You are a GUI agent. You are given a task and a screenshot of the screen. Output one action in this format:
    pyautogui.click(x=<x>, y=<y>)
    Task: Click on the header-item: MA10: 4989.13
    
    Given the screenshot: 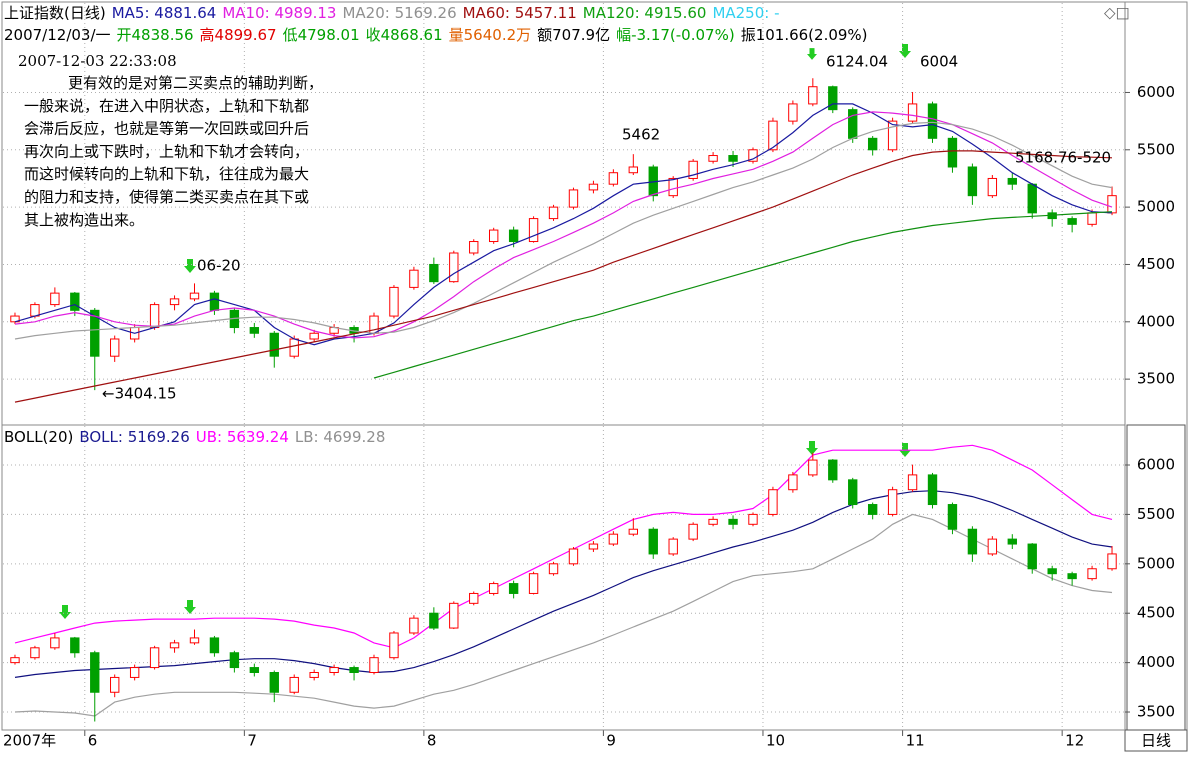 What is the action you would take?
    pyautogui.click(x=279, y=13)
    